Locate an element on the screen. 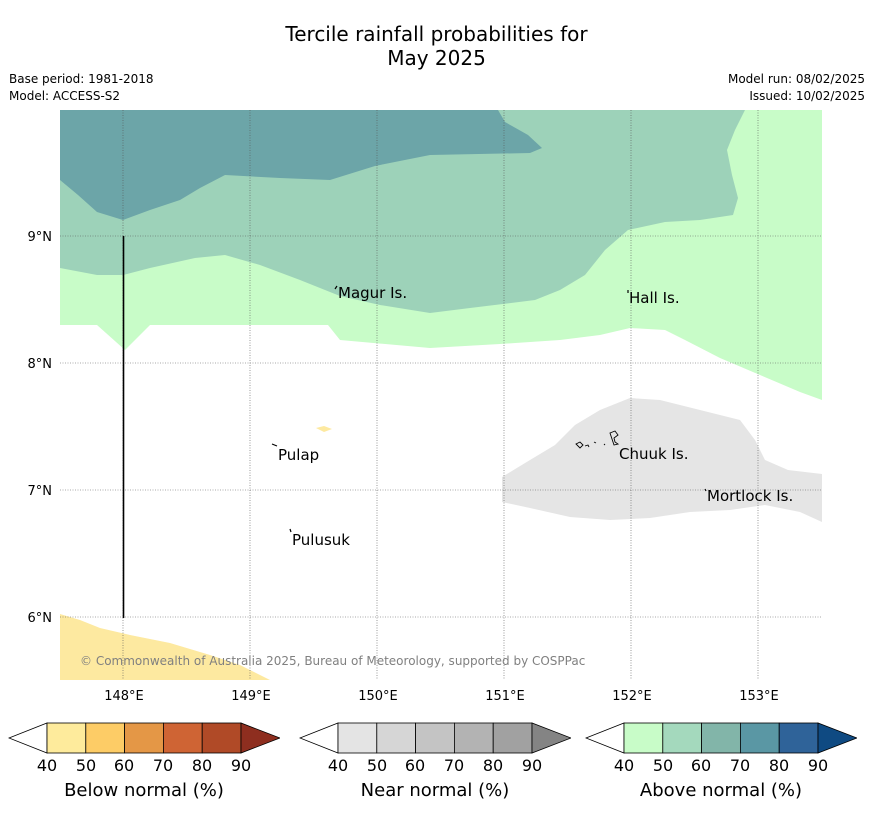  title-line-1: Tercile rainfall probabilities for is located at coordinates (436, 34).